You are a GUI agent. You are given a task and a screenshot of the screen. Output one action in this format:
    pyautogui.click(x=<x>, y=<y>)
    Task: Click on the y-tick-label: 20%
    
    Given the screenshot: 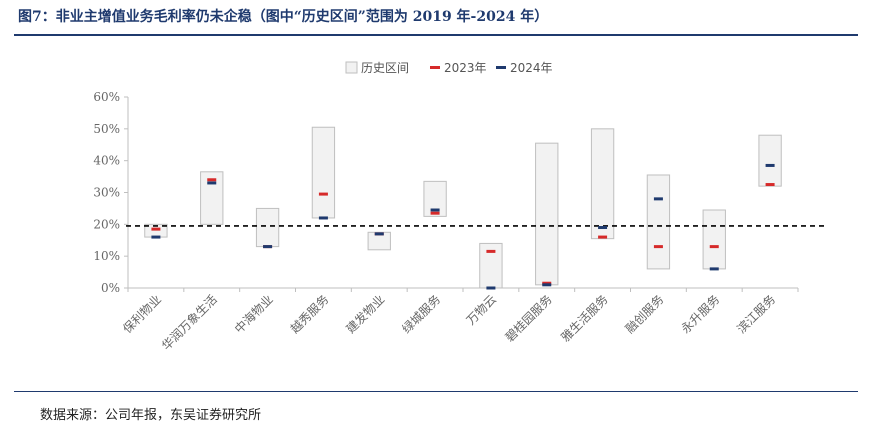 What is the action you would take?
    pyautogui.click(x=106, y=224)
    